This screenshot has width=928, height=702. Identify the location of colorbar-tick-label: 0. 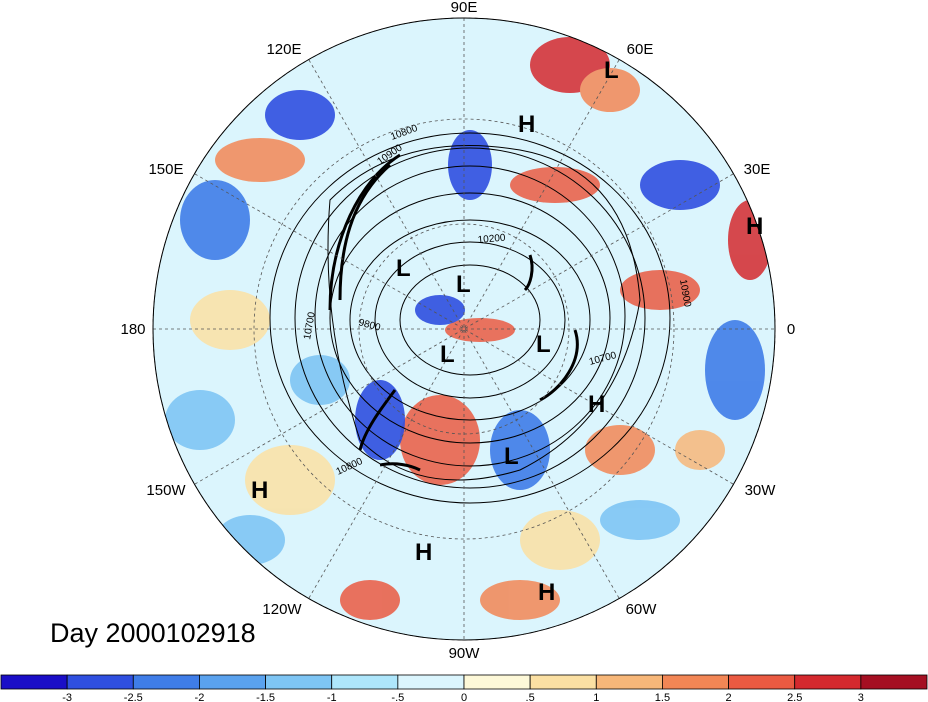
(464, 697).